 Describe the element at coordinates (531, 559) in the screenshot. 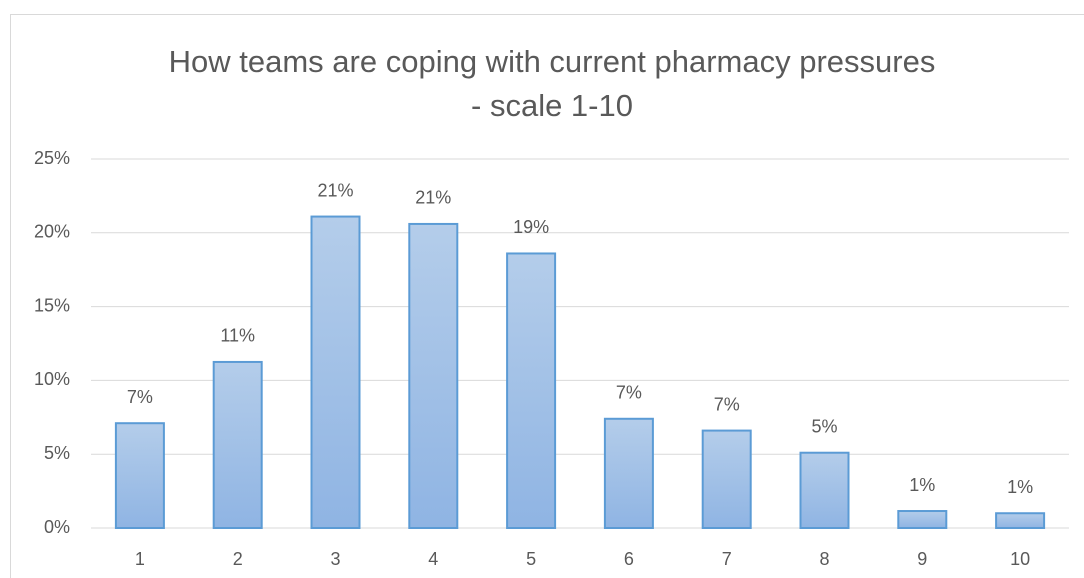

I see `x-tick-label: 5` at that location.